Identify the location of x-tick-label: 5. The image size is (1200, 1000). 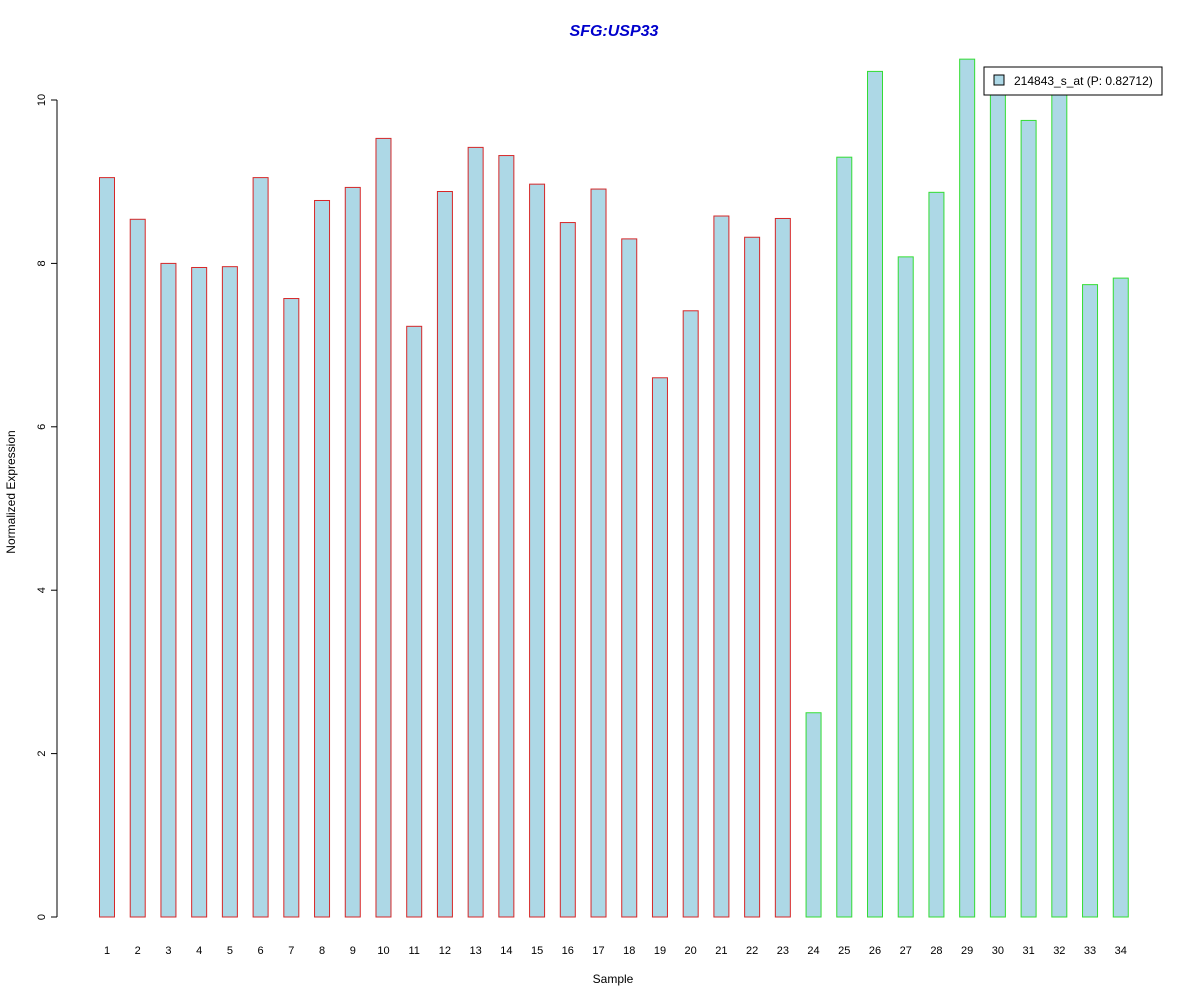
(230, 951).